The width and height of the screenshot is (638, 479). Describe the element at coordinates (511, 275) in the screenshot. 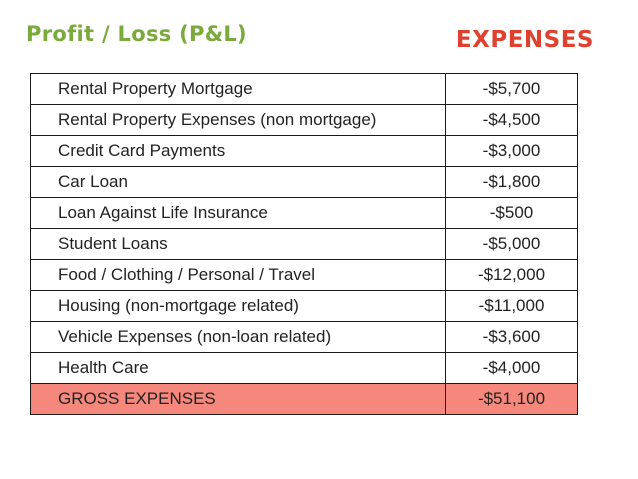

I see `expense-amount: -$12,000` at that location.